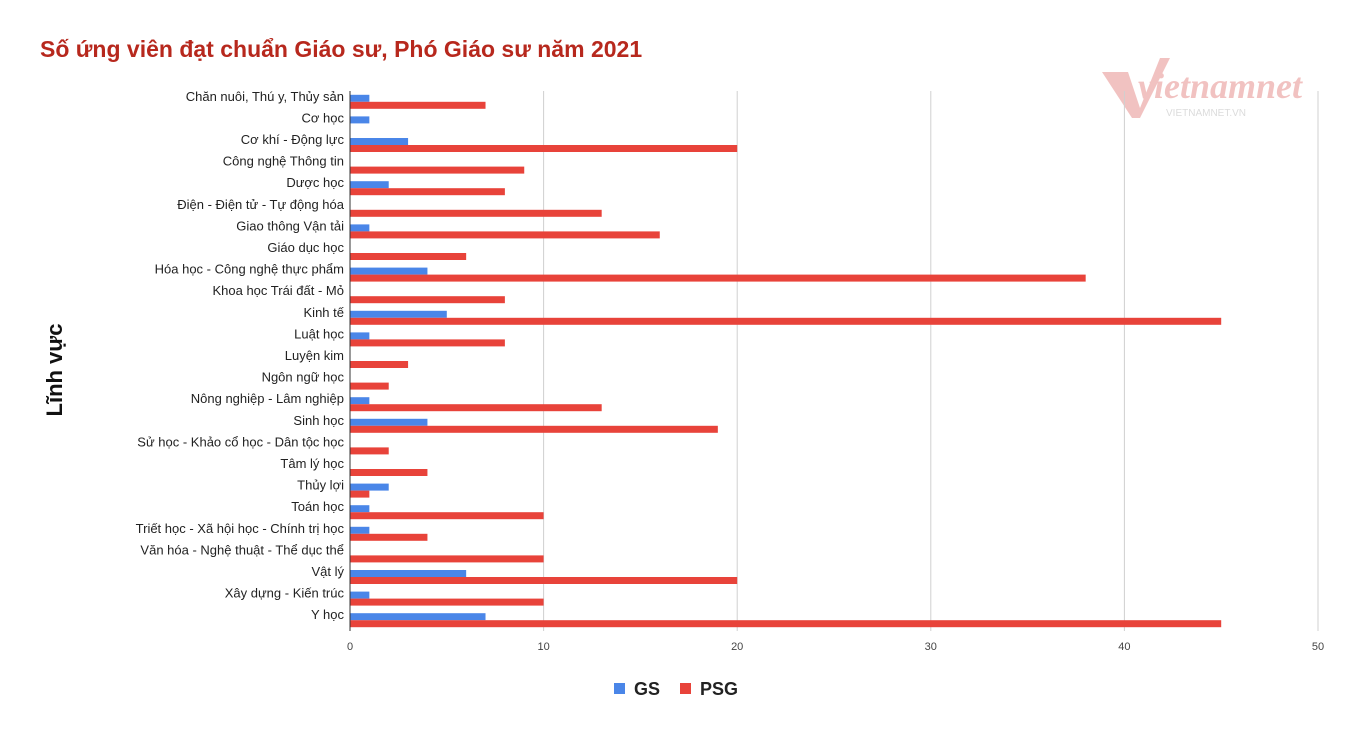 The height and width of the screenshot is (738, 1354). Describe the element at coordinates (240, 528) in the screenshot. I see `category-label-20: Triết học - Xã hội học - Chính trị học` at that location.